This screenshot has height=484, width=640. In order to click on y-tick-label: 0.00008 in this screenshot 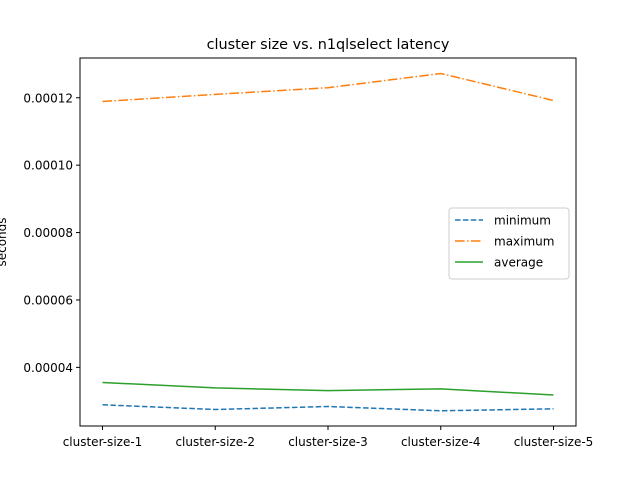, I will do `click(48, 233)`.